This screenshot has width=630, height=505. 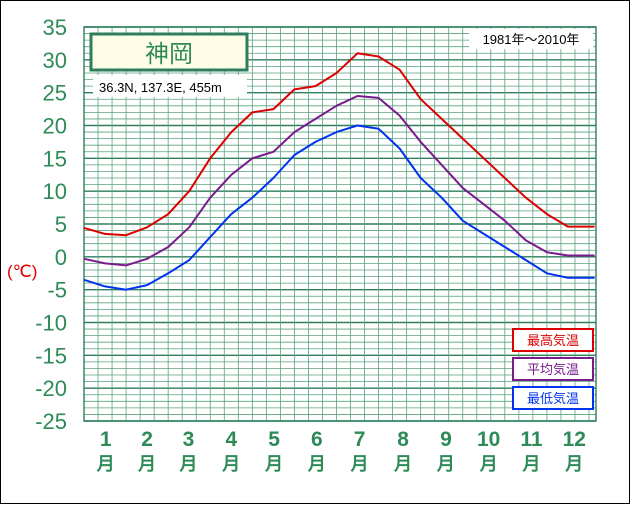 What do you see at coordinates (446, 439) in the screenshot?
I see `x-tick-month-number: 9` at bounding box center [446, 439].